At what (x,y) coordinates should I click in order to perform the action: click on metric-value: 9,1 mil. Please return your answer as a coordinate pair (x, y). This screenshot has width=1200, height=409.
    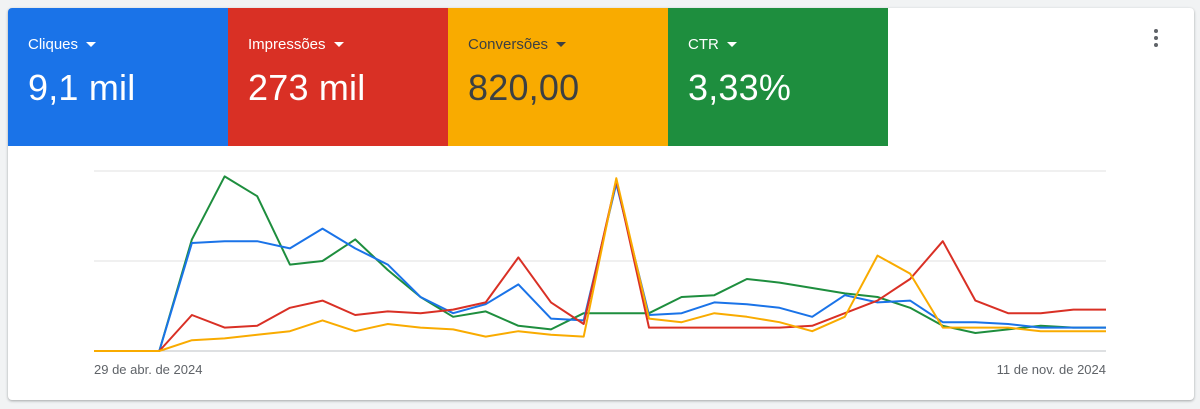
    Looking at the image, I should click on (82, 87).